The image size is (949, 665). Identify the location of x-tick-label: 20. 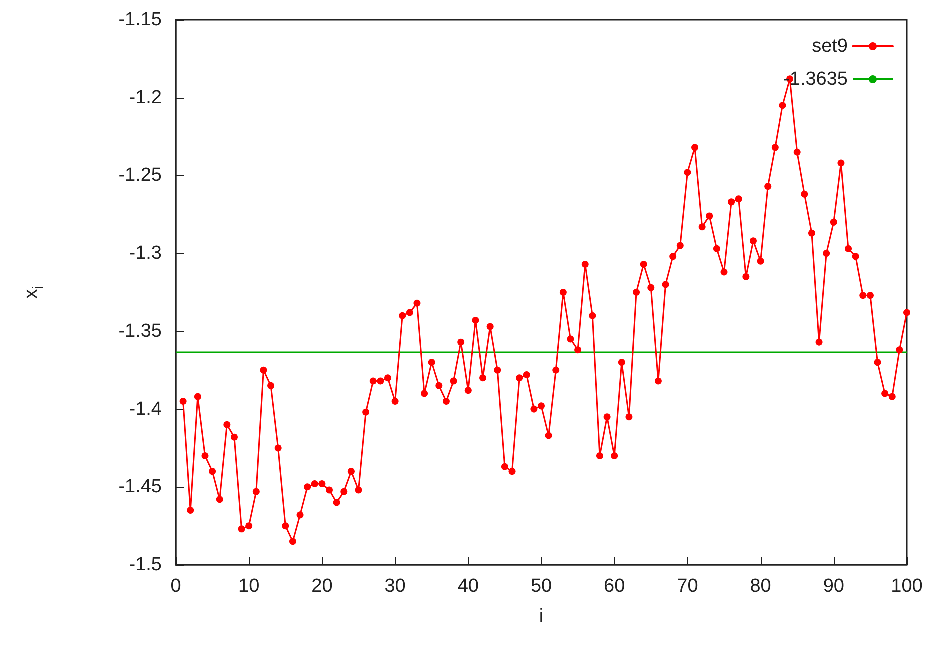
(322, 586).